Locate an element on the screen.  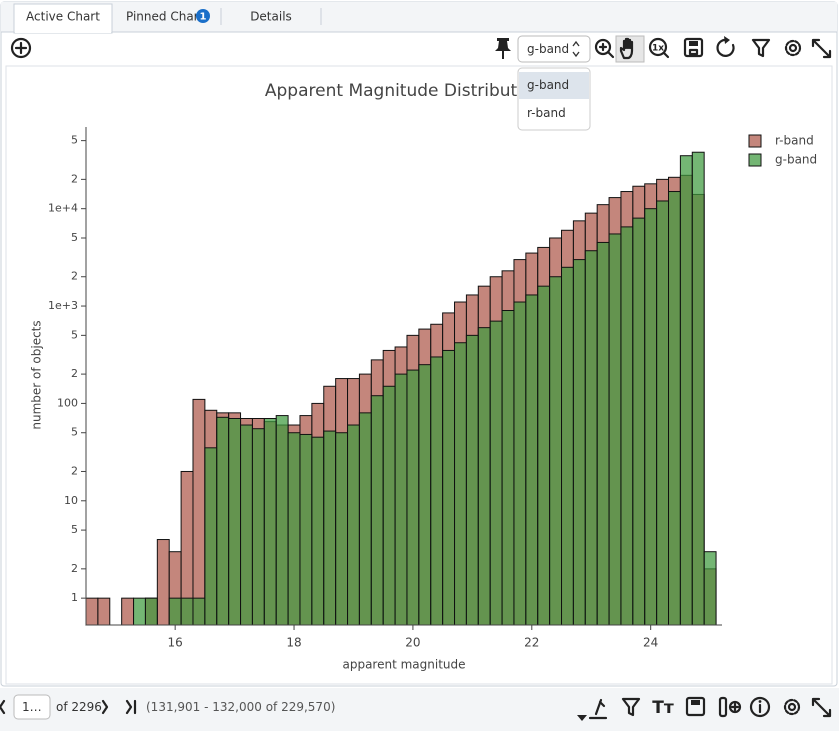
y-tick-label: 1e+3 is located at coordinates (63, 305).